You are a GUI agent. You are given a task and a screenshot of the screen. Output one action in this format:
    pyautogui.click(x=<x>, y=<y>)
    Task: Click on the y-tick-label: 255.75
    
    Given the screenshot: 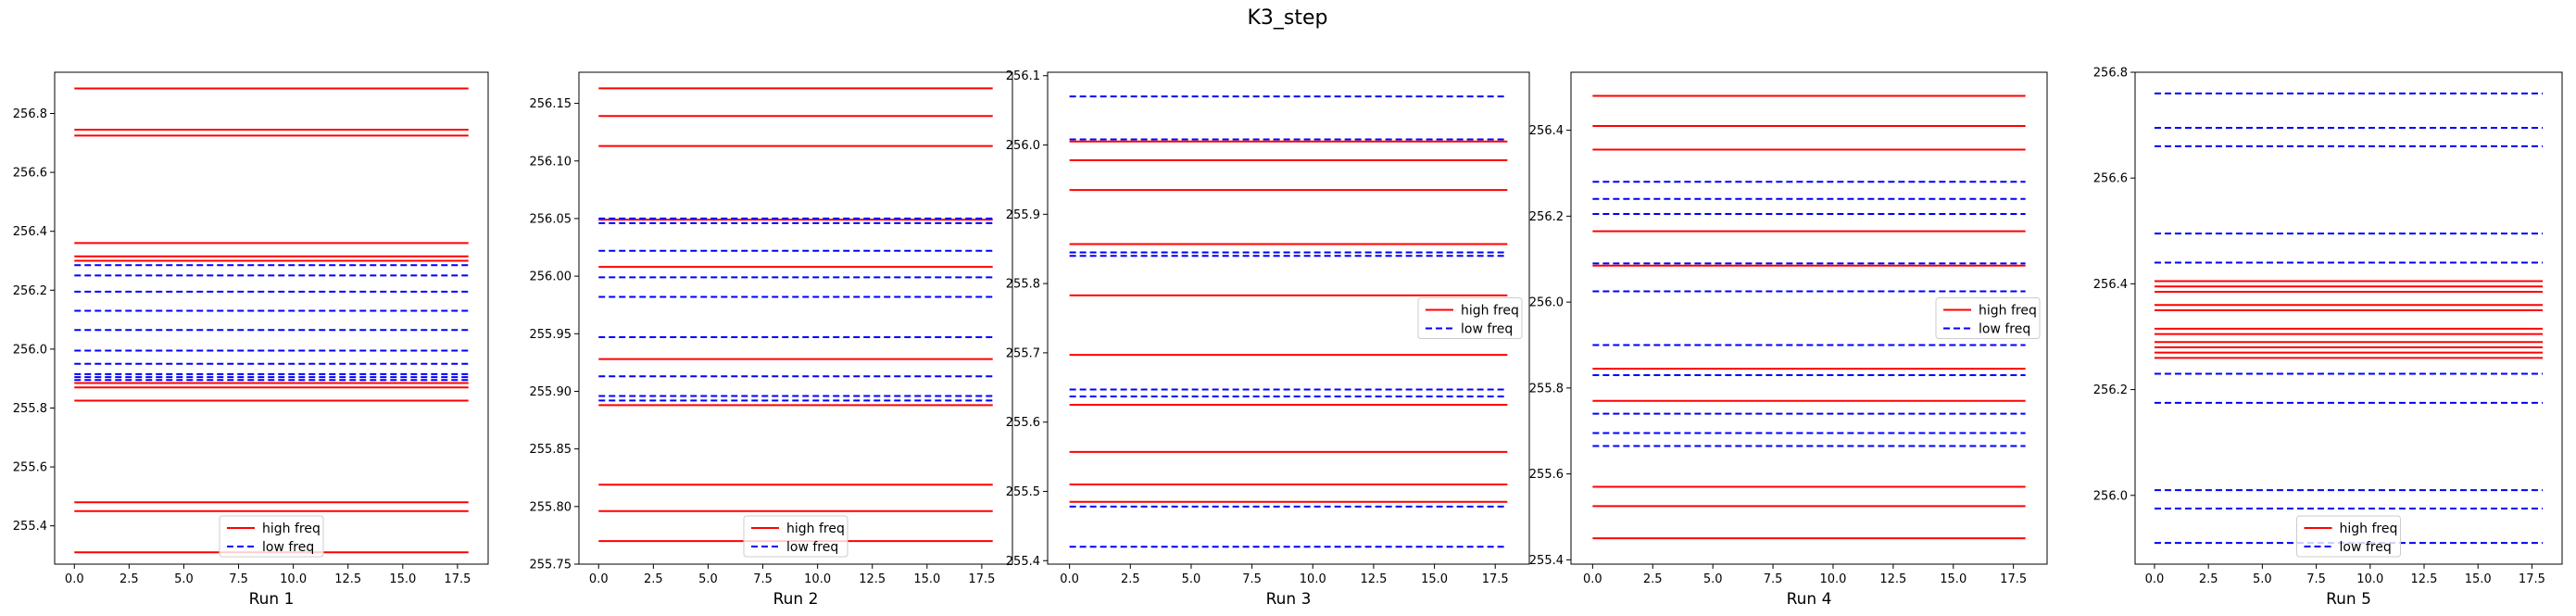 What is the action you would take?
    pyautogui.click(x=551, y=566)
    